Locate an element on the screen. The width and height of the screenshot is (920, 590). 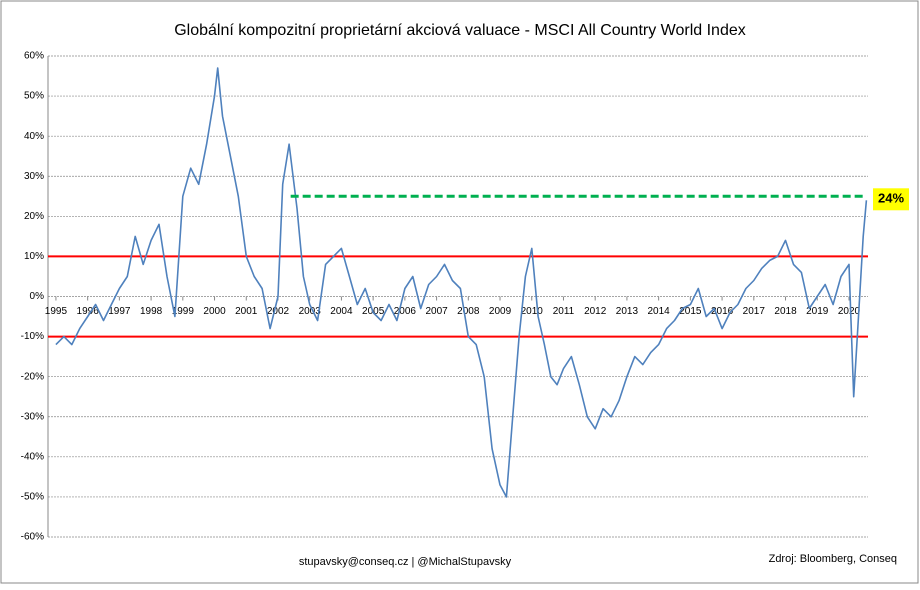
y-tick-label: -50% is located at coordinates (32, 497).